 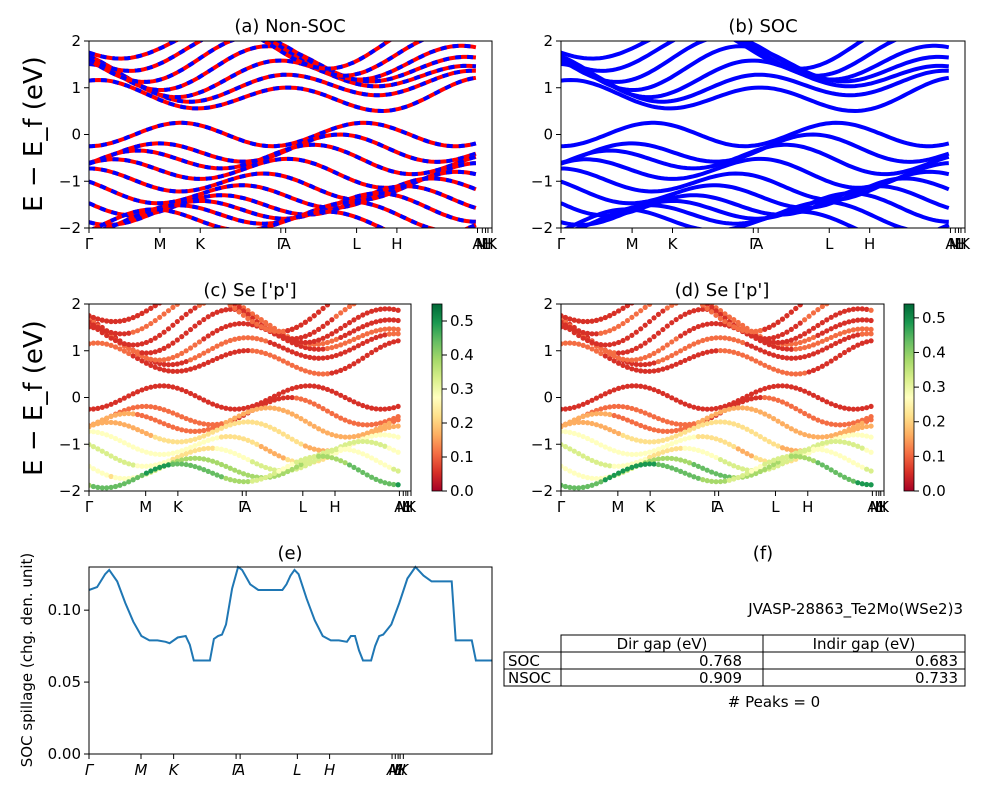 What do you see at coordinates (76, 304) in the screenshot?
I see `ytick-label: 2` at bounding box center [76, 304].